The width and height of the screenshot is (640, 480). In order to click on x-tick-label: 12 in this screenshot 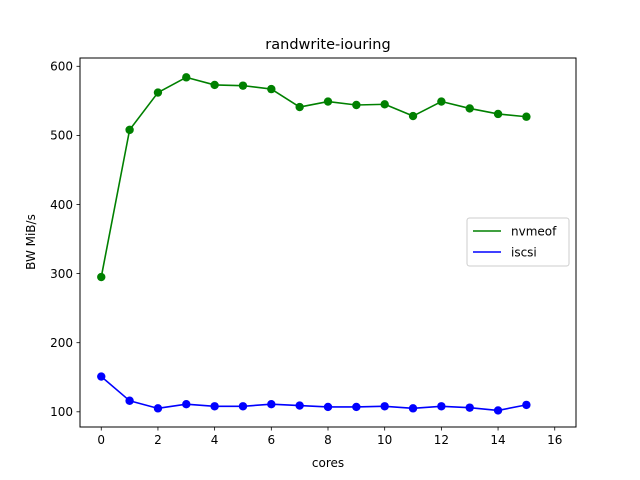, I will do `click(441, 440)`.